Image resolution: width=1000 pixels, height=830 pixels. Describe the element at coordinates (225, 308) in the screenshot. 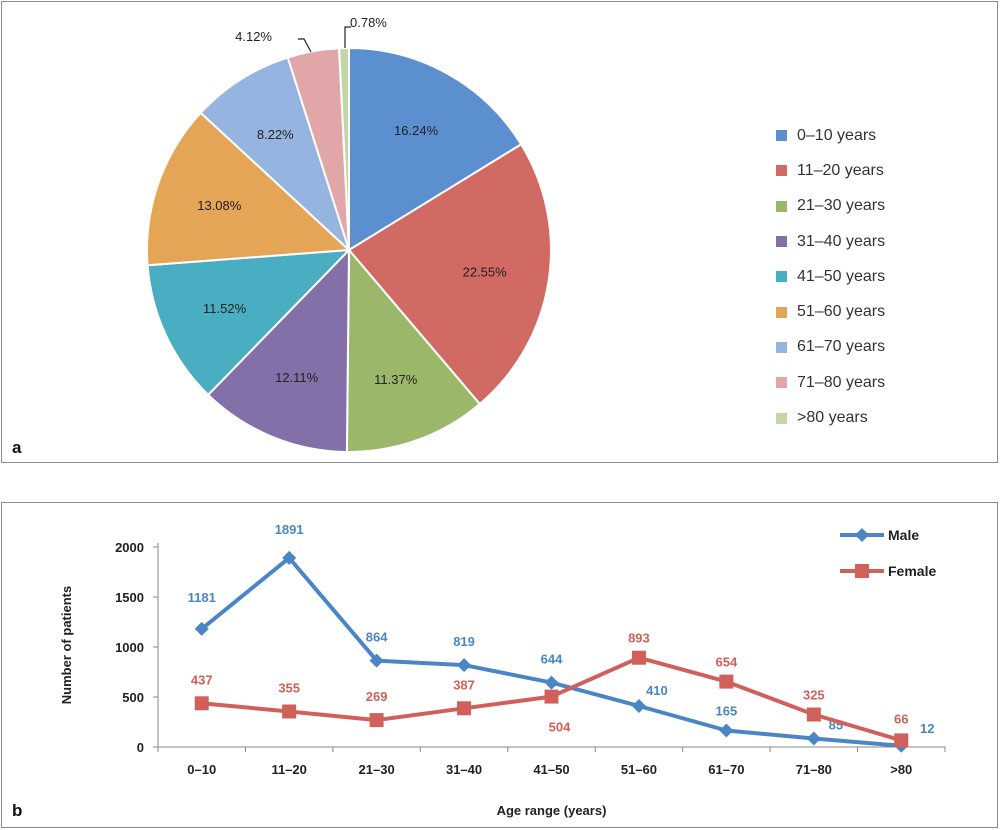

I see `pie-data-label-41-50-years: 11.52%` at that location.